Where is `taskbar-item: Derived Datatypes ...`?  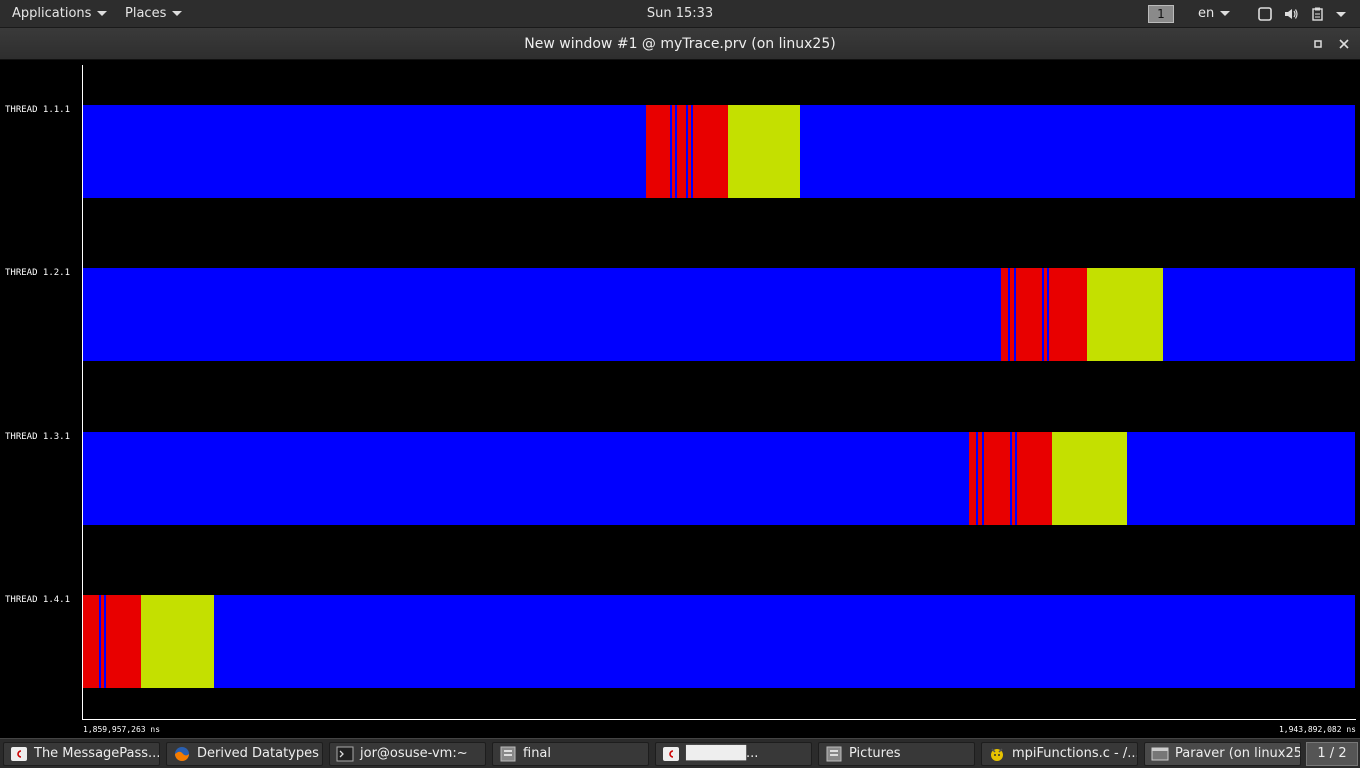 taskbar-item: Derived Datatypes ... is located at coordinates (244, 754).